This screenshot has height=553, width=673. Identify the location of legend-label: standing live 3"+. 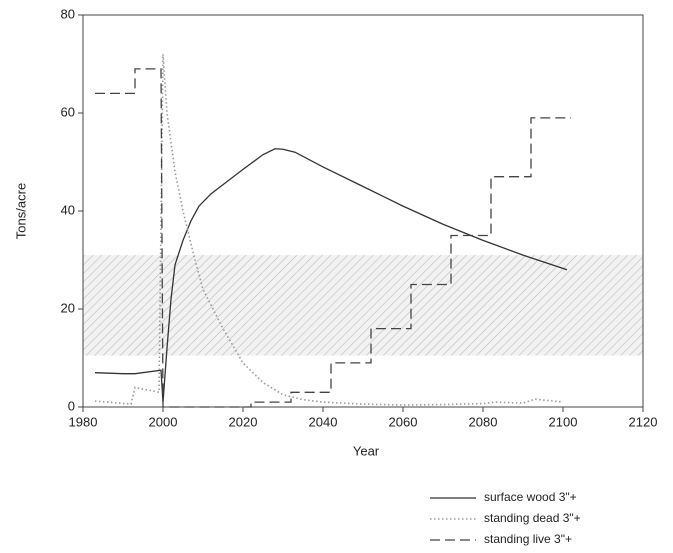
(528, 539).